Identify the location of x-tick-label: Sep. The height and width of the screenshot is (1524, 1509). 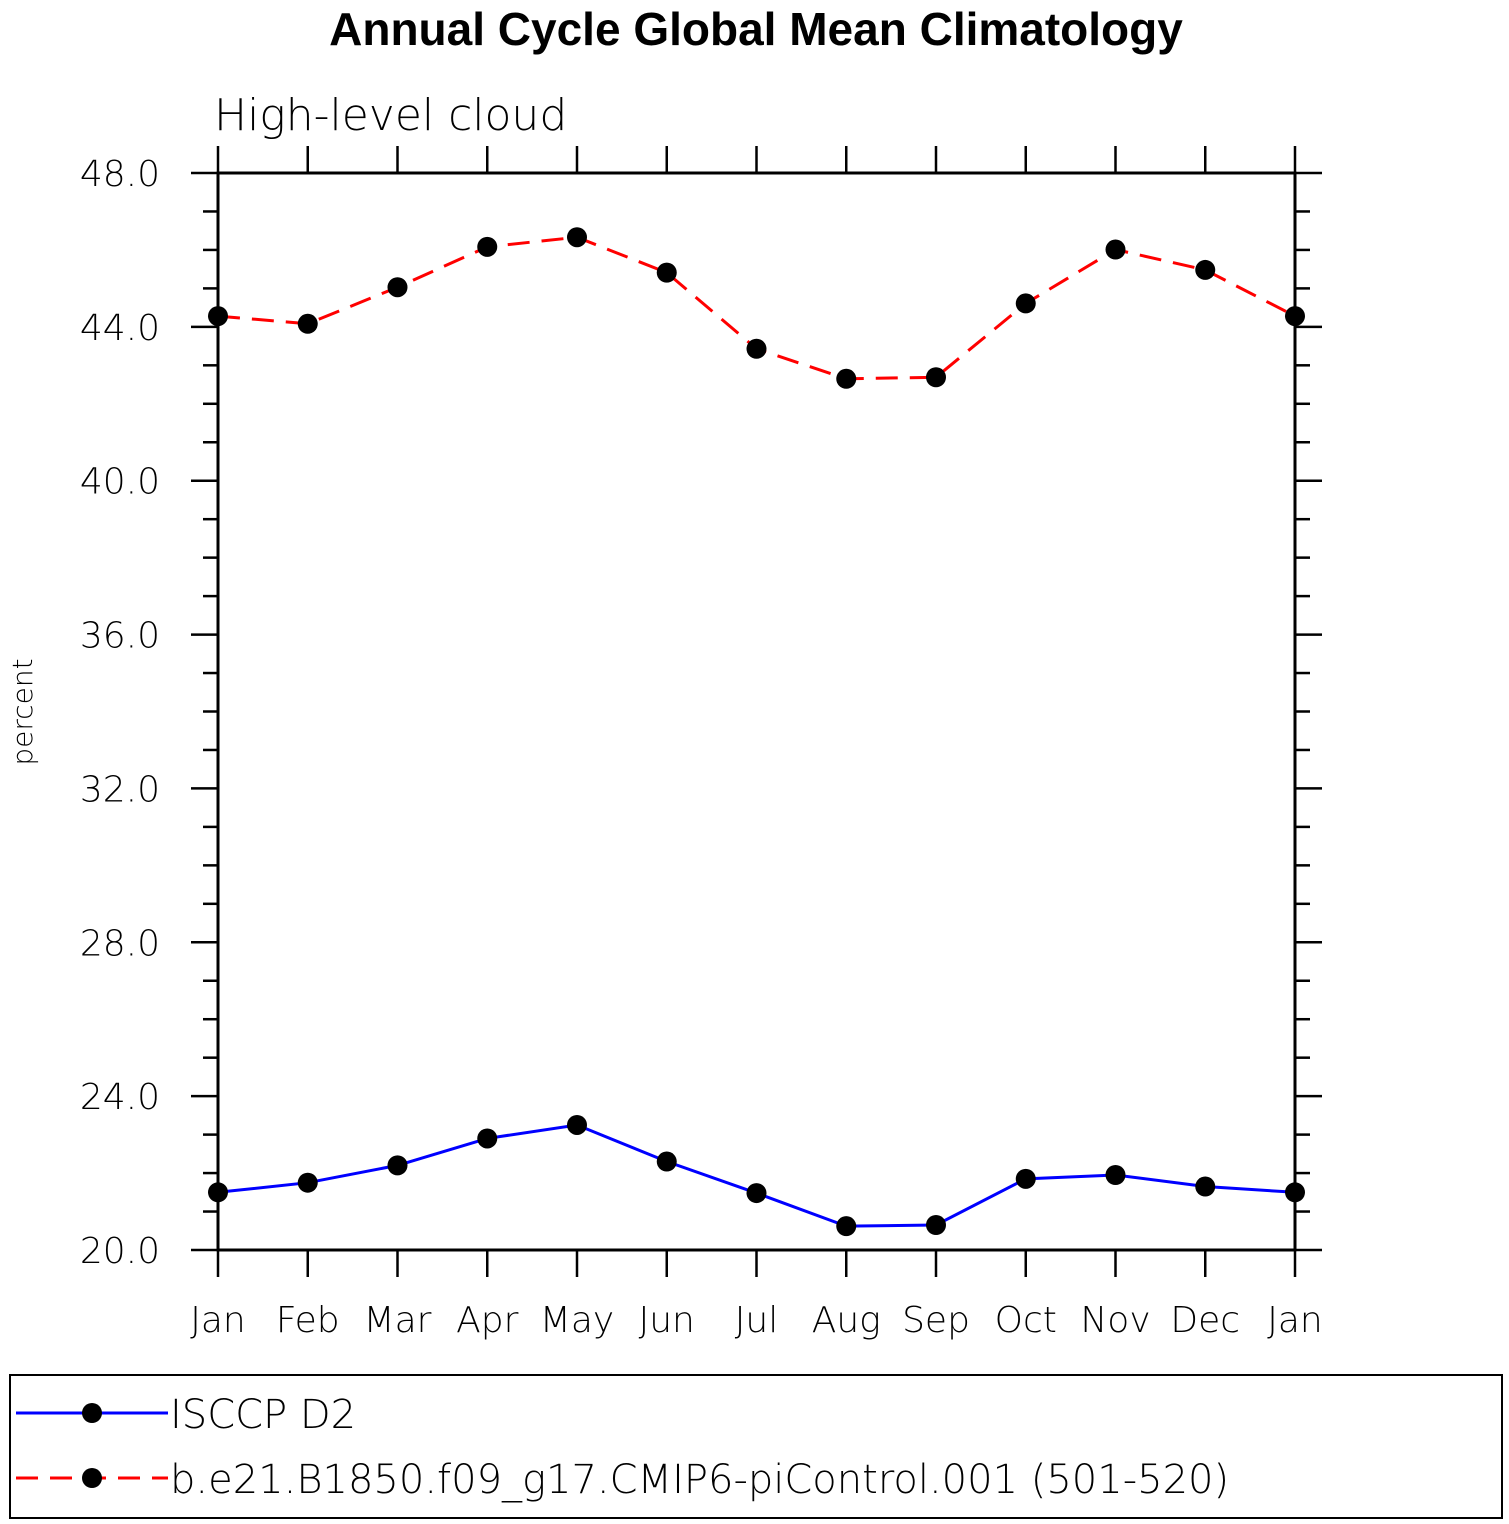
(936, 1320).